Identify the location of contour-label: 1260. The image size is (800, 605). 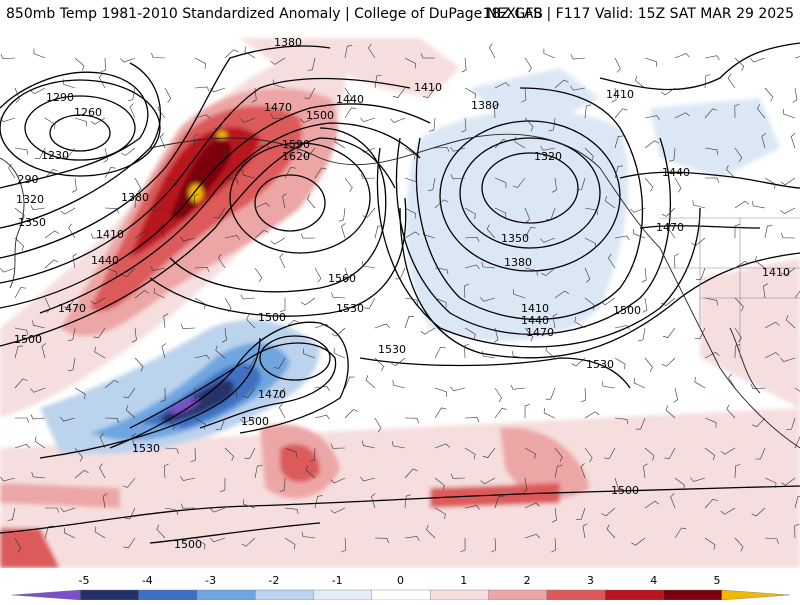
(88, 112).